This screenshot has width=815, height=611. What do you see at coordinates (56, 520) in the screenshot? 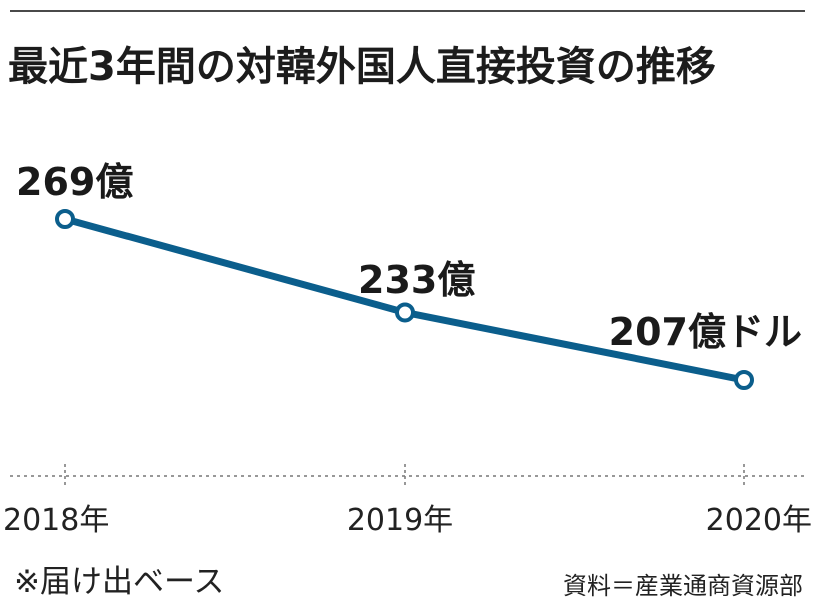
I see `x-tick-label: 2018年` at bounding box center [56, 520].